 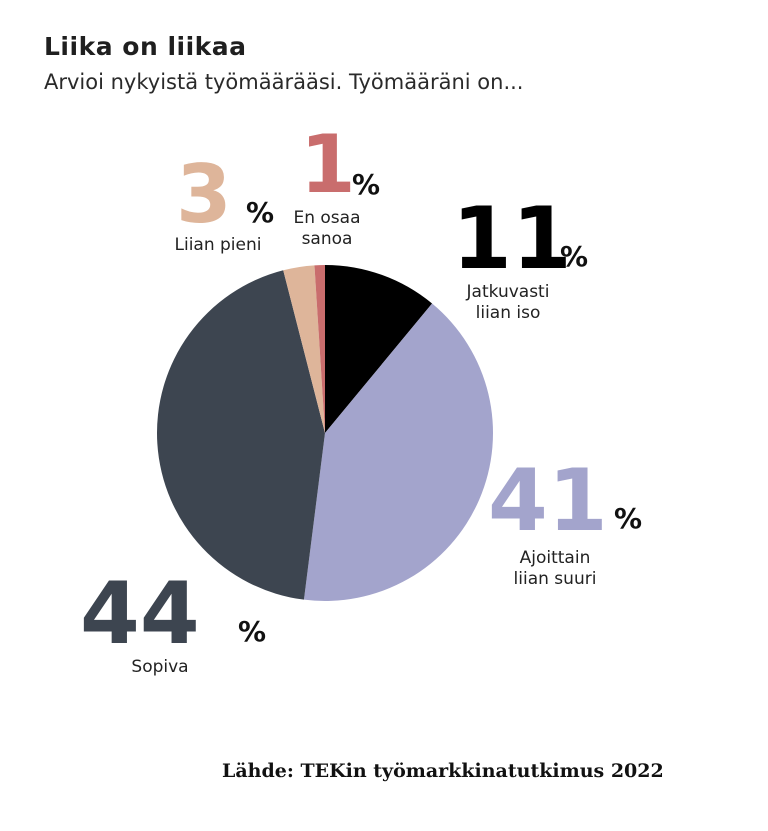 I want to click on slice-value-label: 11, so click(x=512, y=239).